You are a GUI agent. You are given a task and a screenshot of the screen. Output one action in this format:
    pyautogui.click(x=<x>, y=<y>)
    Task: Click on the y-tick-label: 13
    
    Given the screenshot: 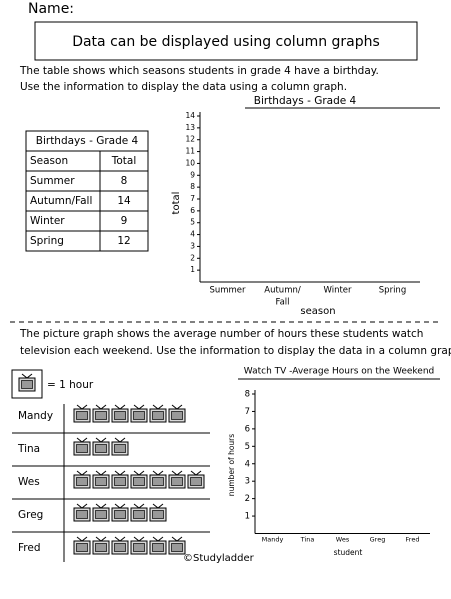 What is the action you would take?
    pyautogui.click(x=190, y=127)
    